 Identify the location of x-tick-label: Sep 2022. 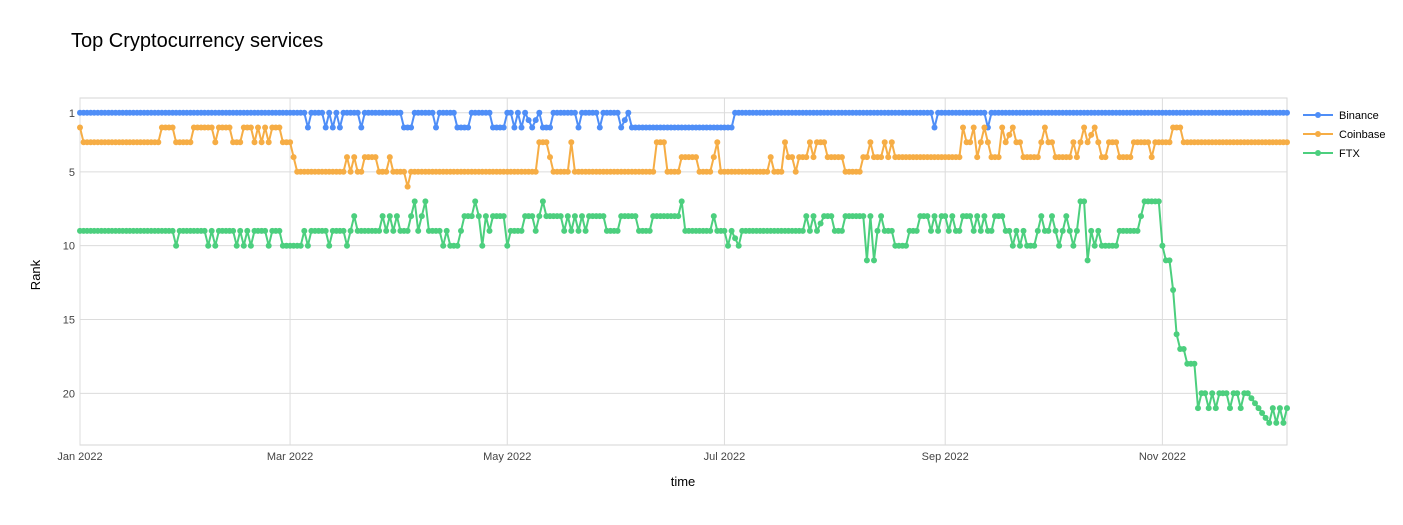
(945, 457).